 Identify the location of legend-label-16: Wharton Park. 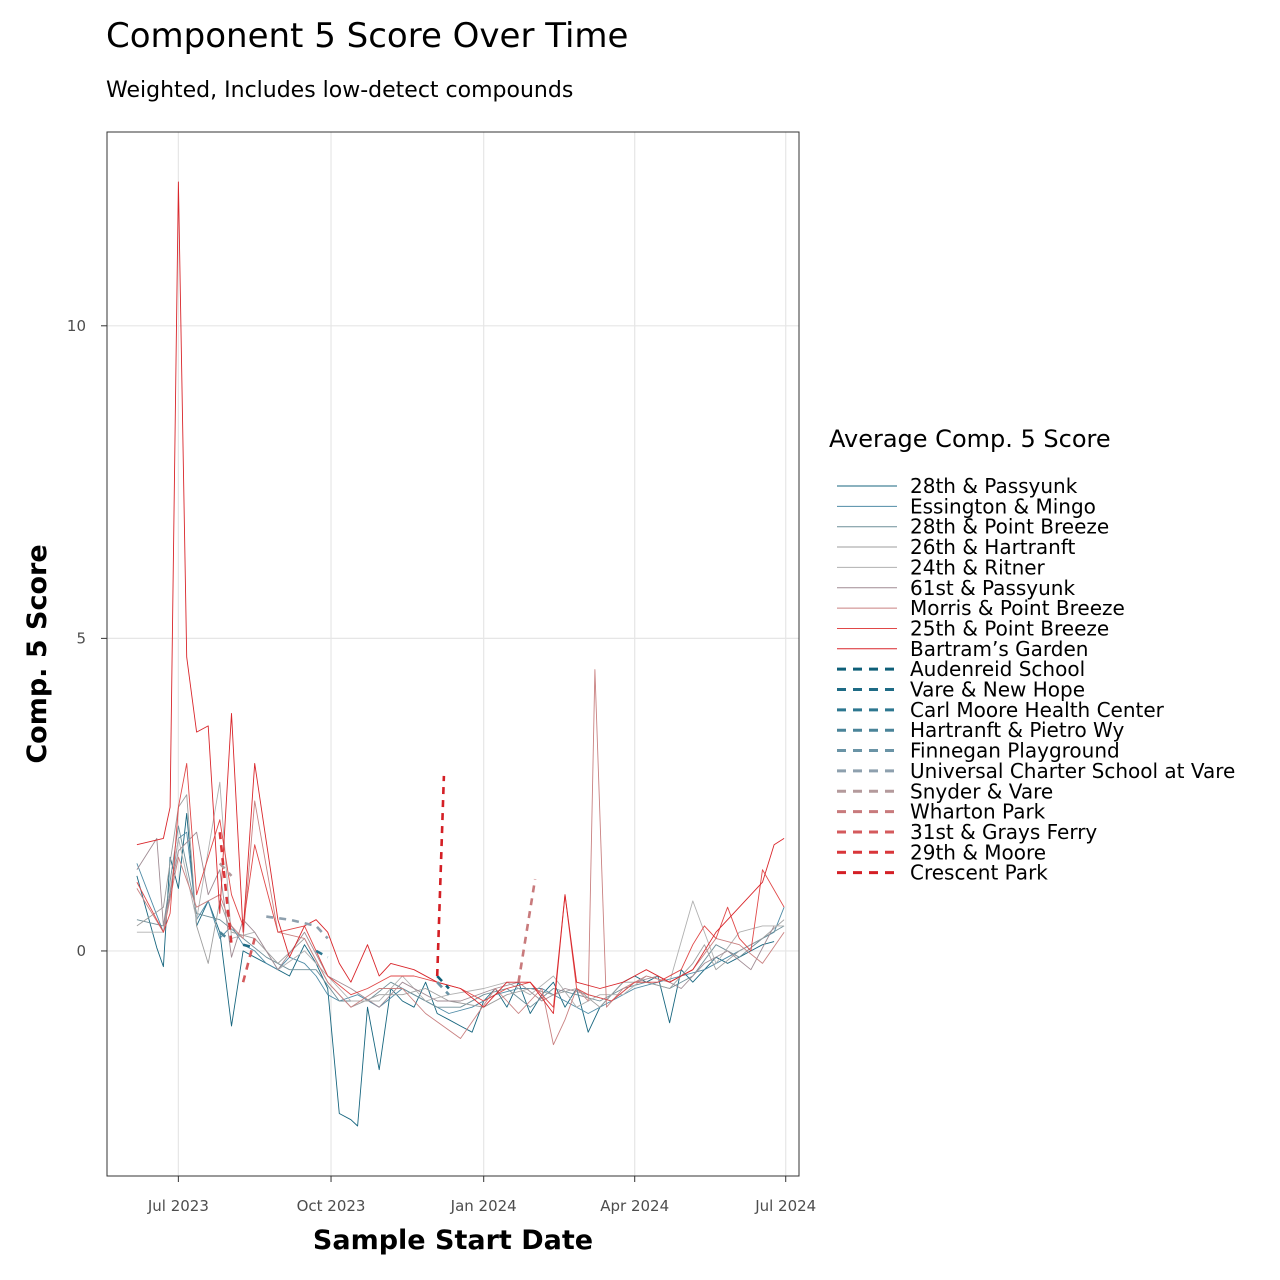
(978, 812).